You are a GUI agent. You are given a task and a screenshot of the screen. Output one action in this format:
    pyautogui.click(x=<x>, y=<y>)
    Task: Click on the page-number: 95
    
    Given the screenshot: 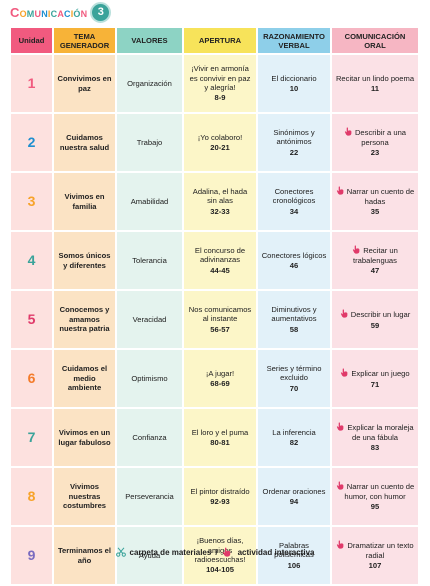 What is the action you would take?
    pyautogui.click(x=375, y=507)
    